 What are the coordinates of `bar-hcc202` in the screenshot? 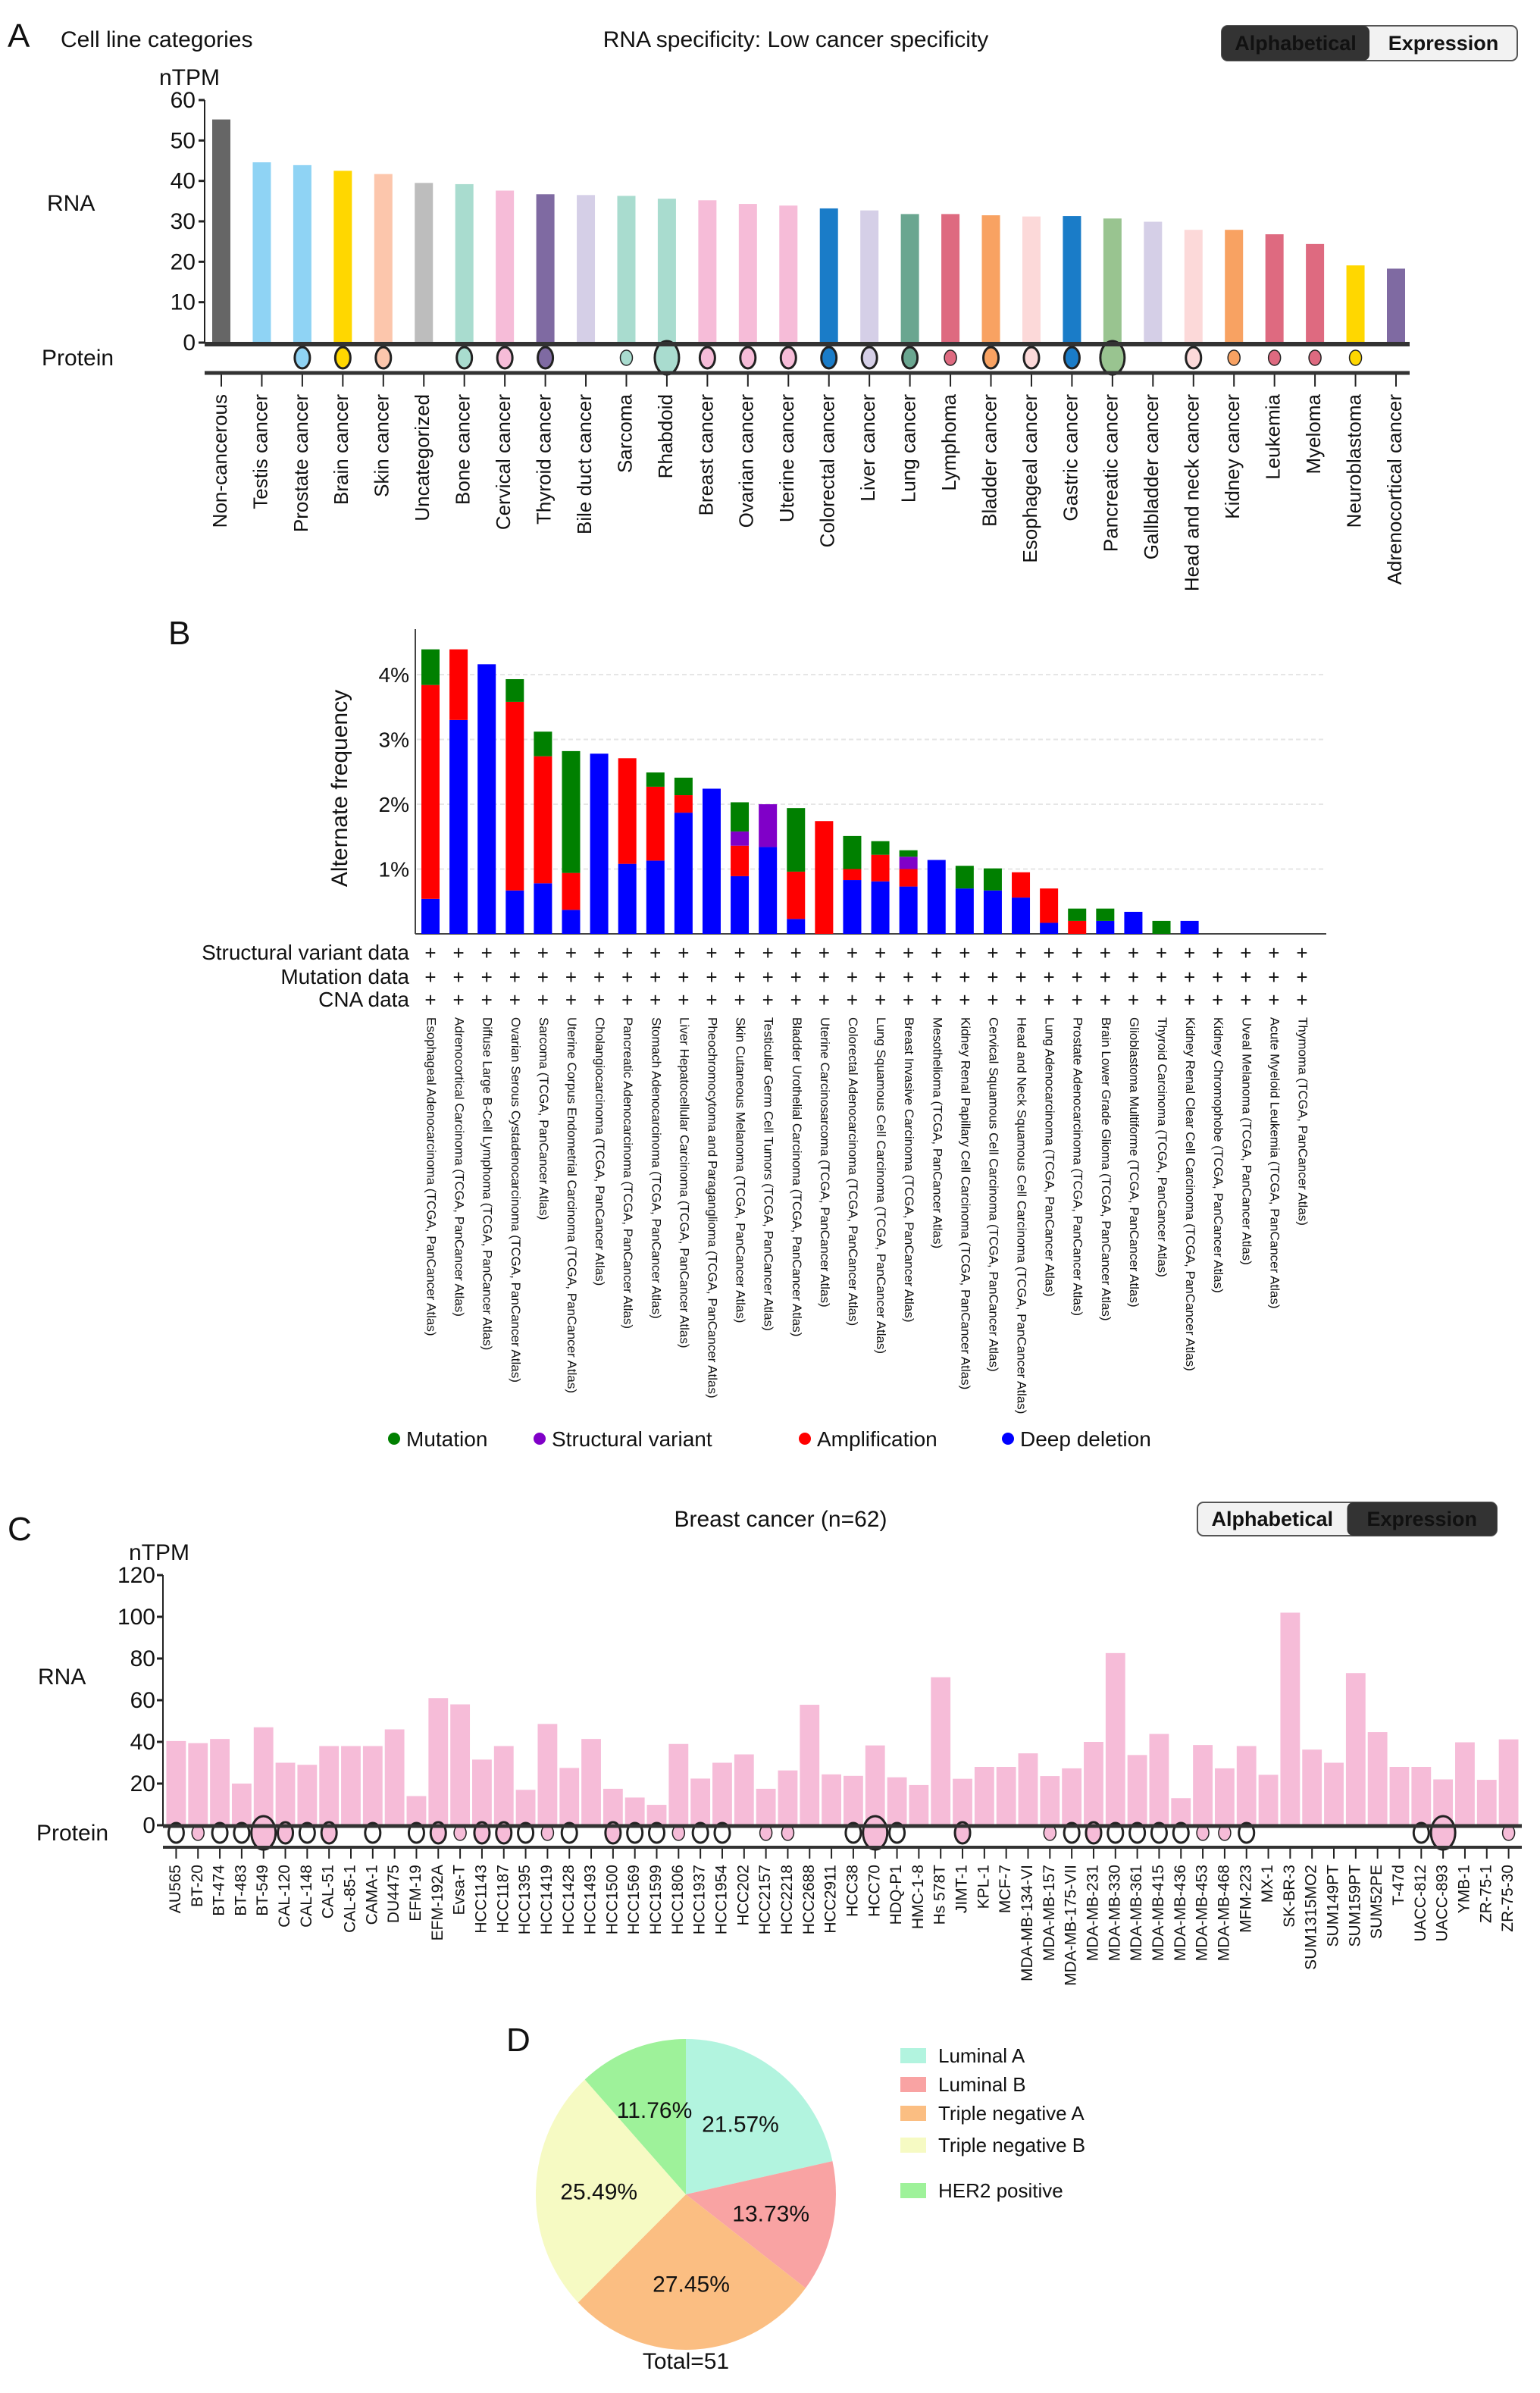 It's located at (744, 1790).